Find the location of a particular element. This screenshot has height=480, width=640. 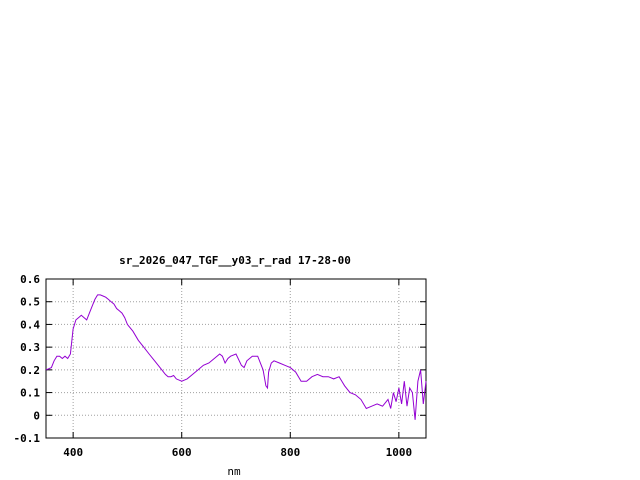

chart-title: sr_2026_047_TGF__y03_r_rad 17-28-00 is located at coordinates (235, 260).